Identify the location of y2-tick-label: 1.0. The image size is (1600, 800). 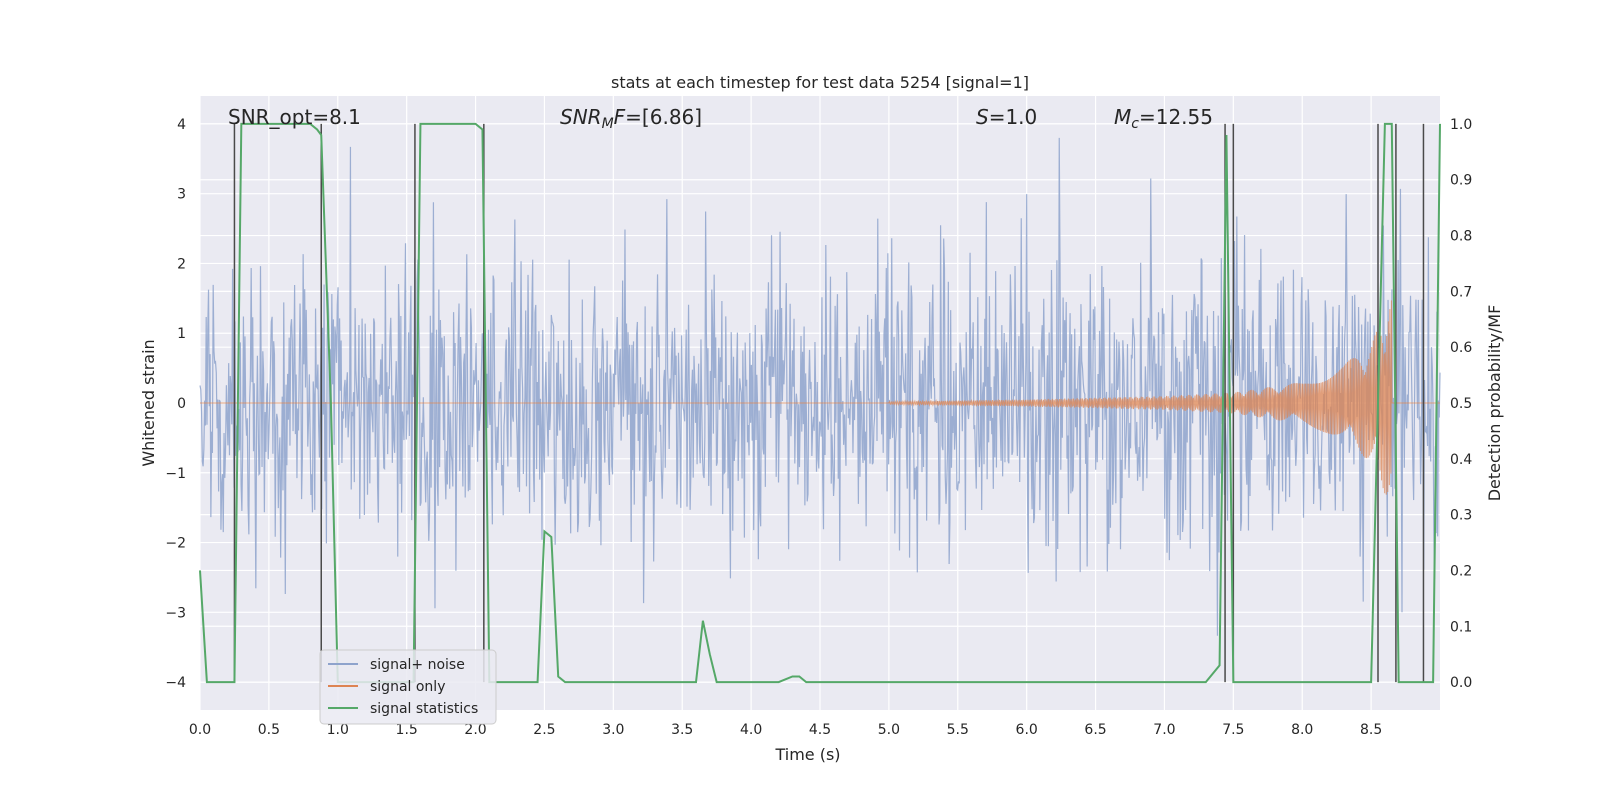
(1461, 125).